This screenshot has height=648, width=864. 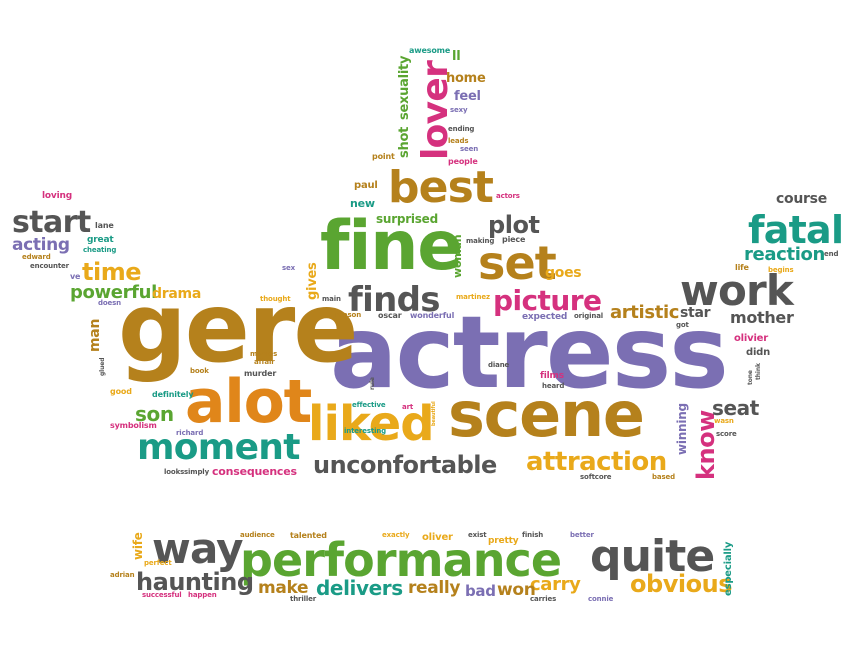 I want to click on word-simply: simply, so click(x=196, y=472).